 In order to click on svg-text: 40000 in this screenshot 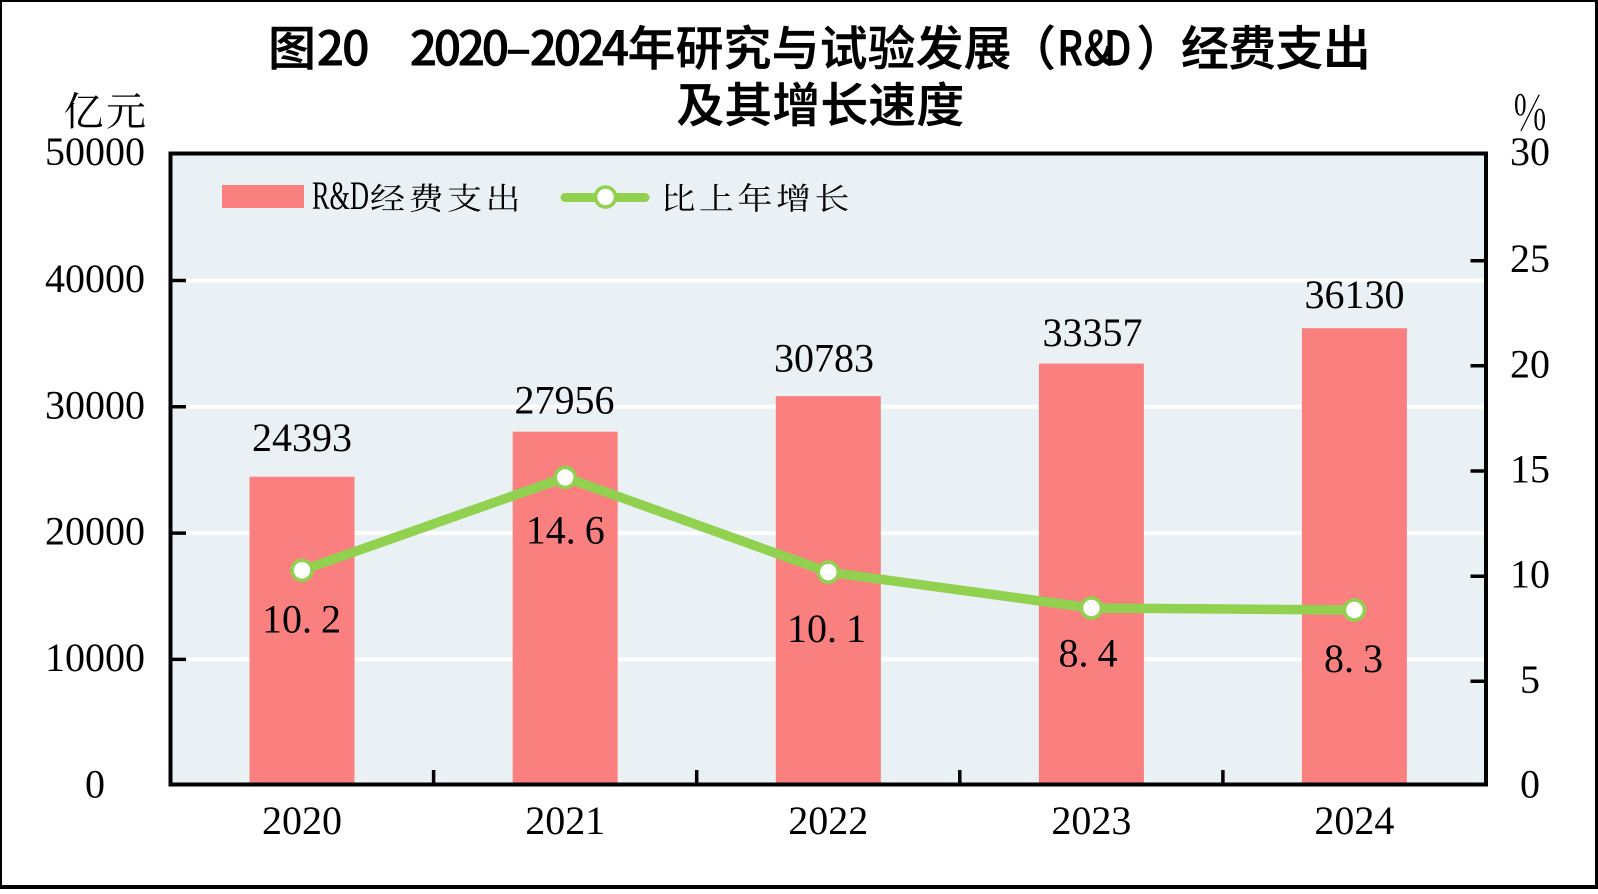, I will do `click(95, 278)`.